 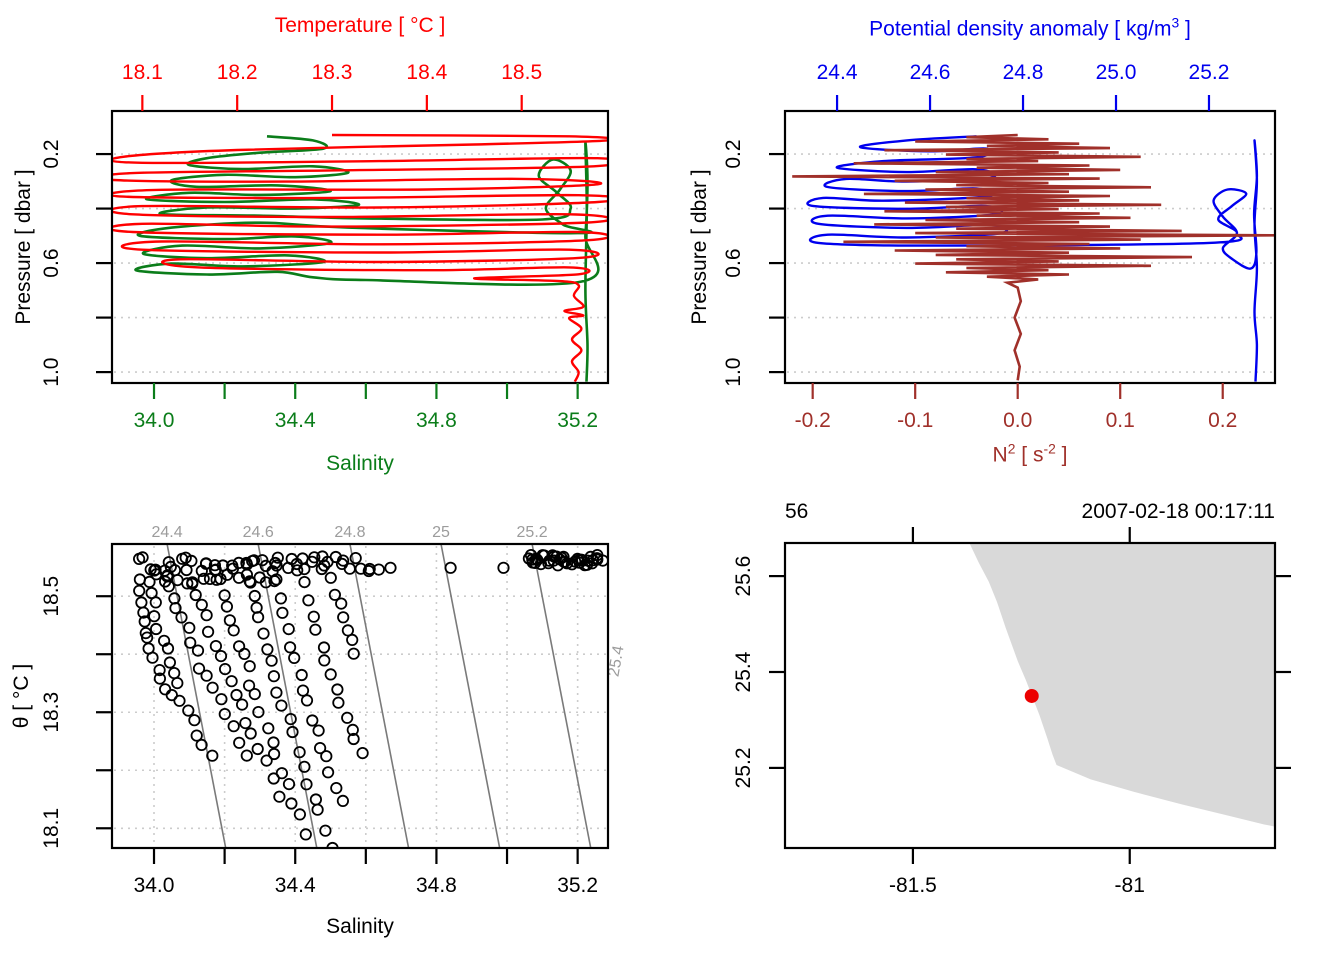 I want to click on axis-tick-label: 1.0, so click(x=51, y=371).